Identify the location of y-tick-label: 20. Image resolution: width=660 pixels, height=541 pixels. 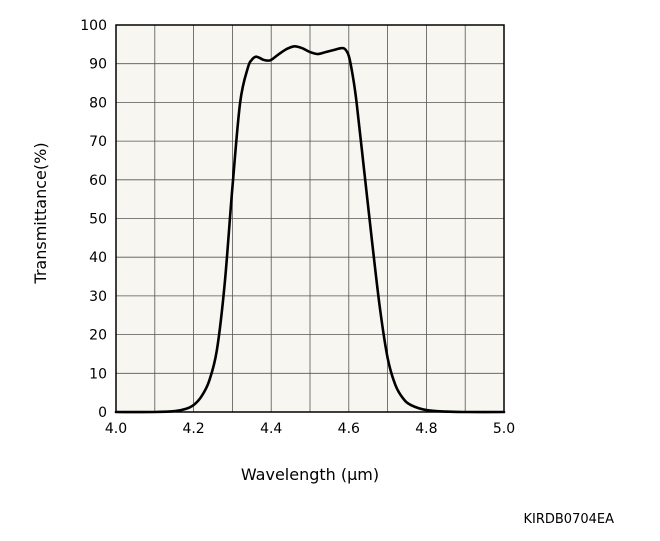
(98, 336).